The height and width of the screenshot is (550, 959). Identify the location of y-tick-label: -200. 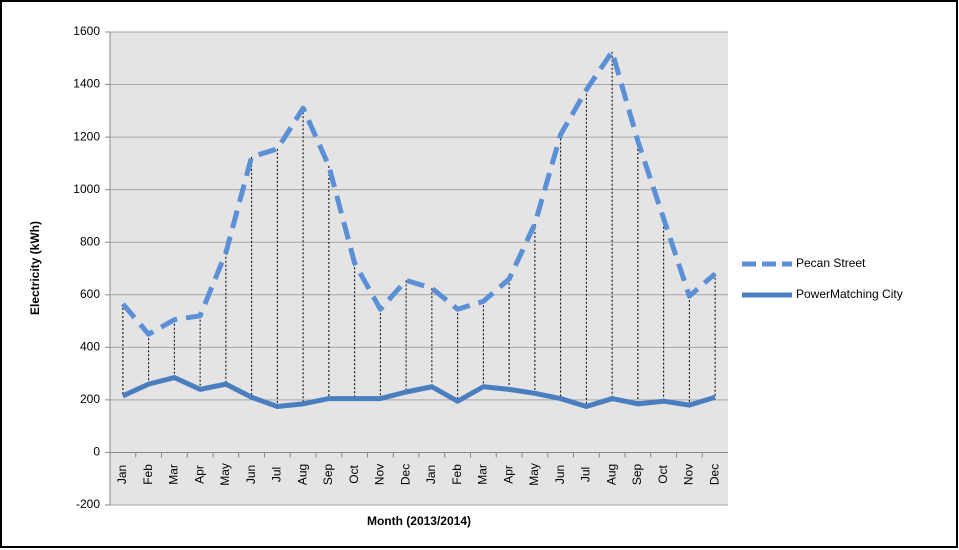
(88, 504).